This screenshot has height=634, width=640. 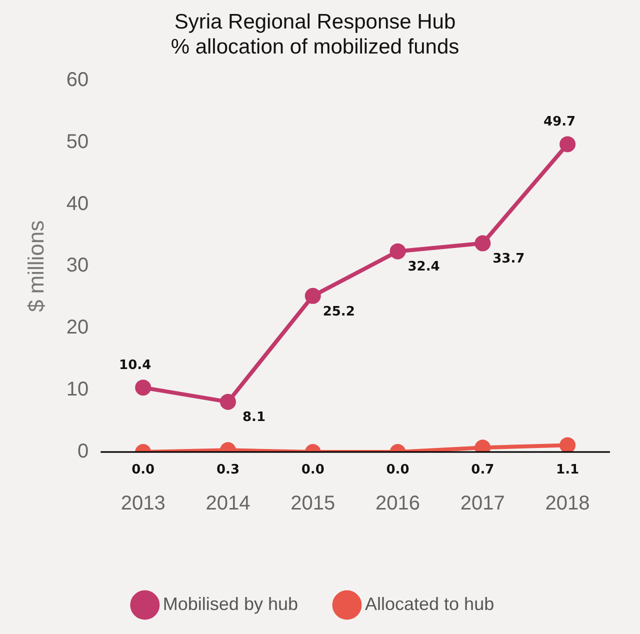 I want to click on chart-title: Syria Regional Response Hub % allocation of mobilized funds, so click(x=315, y=34).